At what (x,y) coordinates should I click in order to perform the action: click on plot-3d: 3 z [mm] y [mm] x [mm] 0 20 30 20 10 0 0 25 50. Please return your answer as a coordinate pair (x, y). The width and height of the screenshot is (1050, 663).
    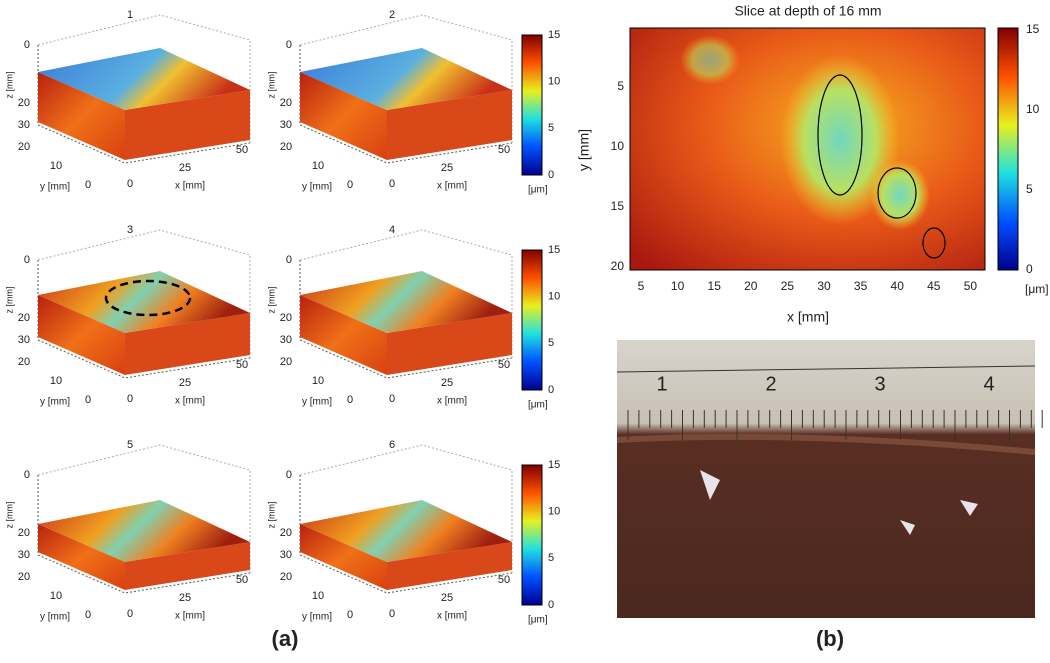
    Looking at the image, I should click on (127, 316).